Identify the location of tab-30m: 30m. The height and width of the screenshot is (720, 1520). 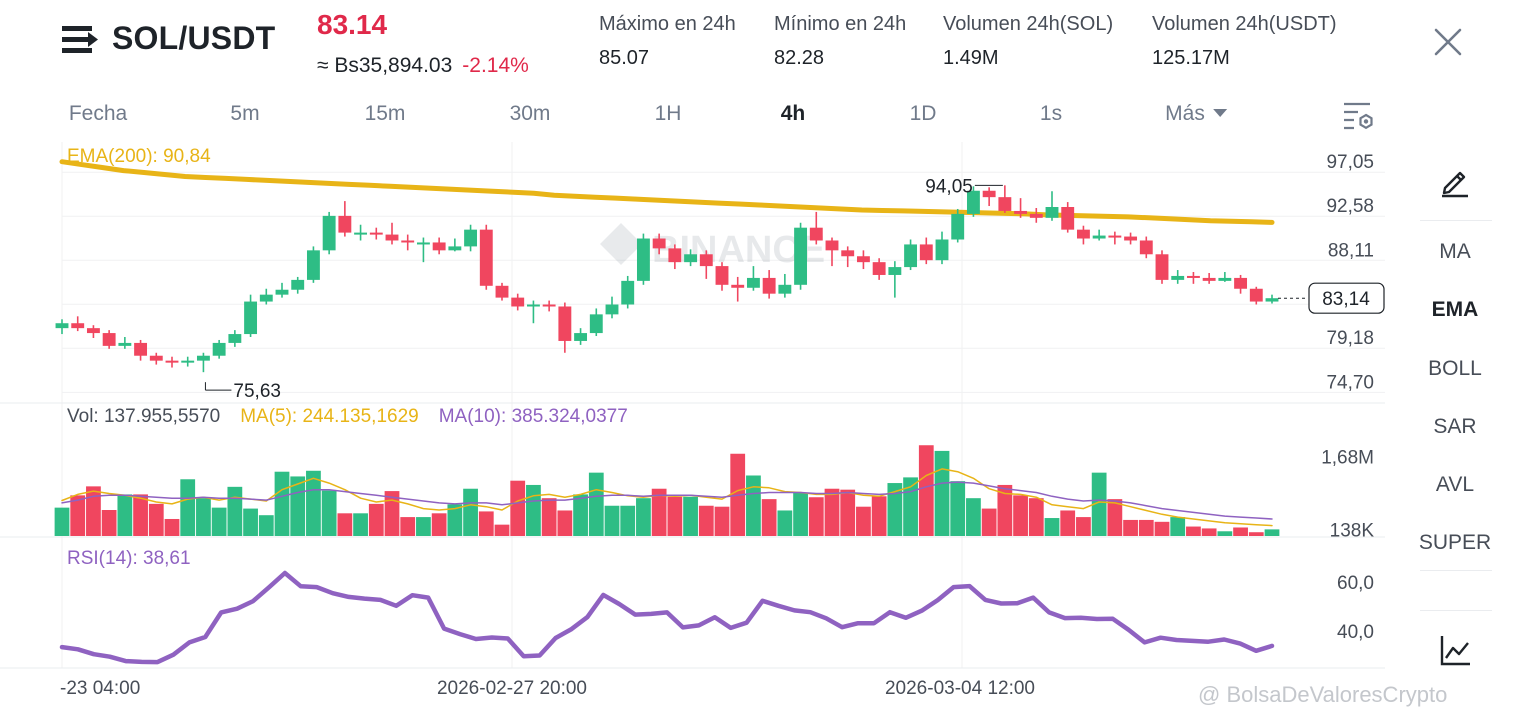
(530, 113).